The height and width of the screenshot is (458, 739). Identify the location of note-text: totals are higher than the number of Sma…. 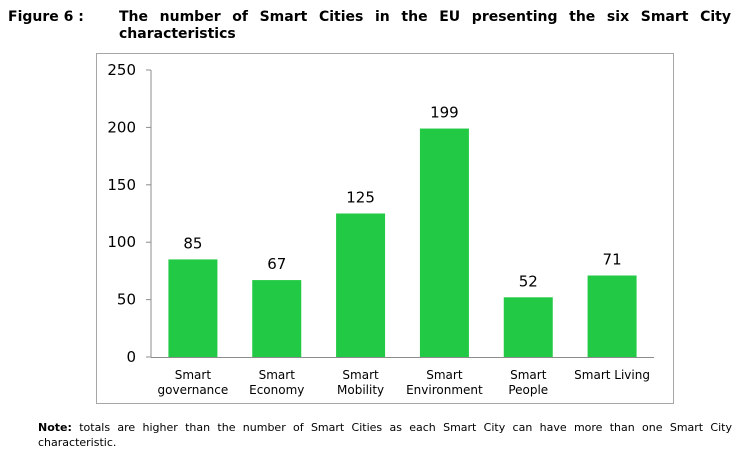
(385, 435).